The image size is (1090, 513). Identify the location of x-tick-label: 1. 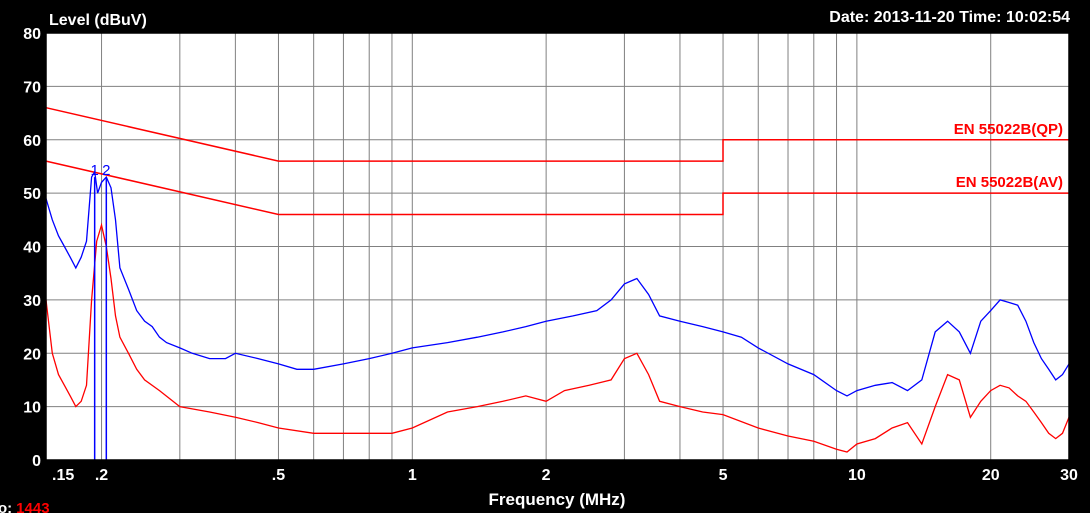
(412, 475).